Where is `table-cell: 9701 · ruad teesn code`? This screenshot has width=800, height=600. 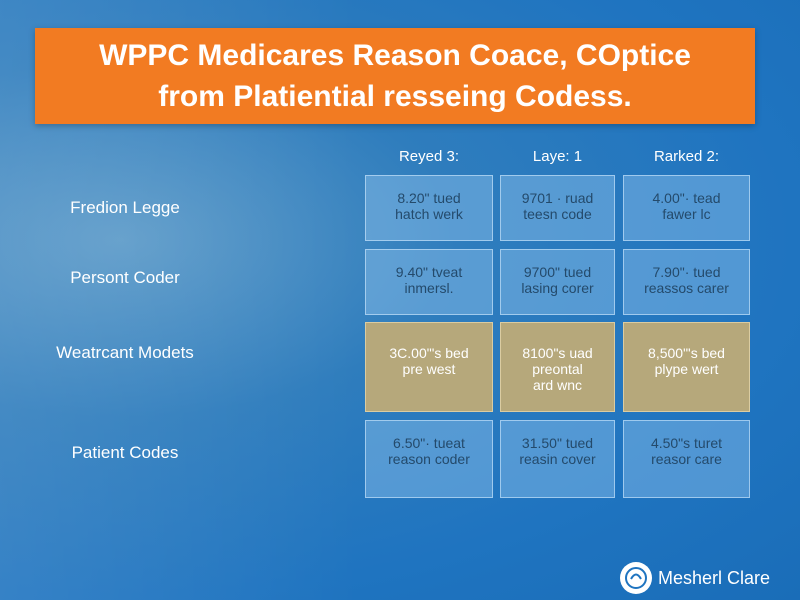
table-cell: 9701 · ruad teesn code is located at coordinates (557, 208).